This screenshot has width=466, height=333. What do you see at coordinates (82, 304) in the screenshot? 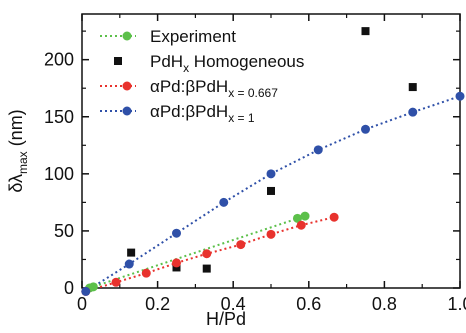
I see `x-tick-label: 0` at bounding box center [82, 304].